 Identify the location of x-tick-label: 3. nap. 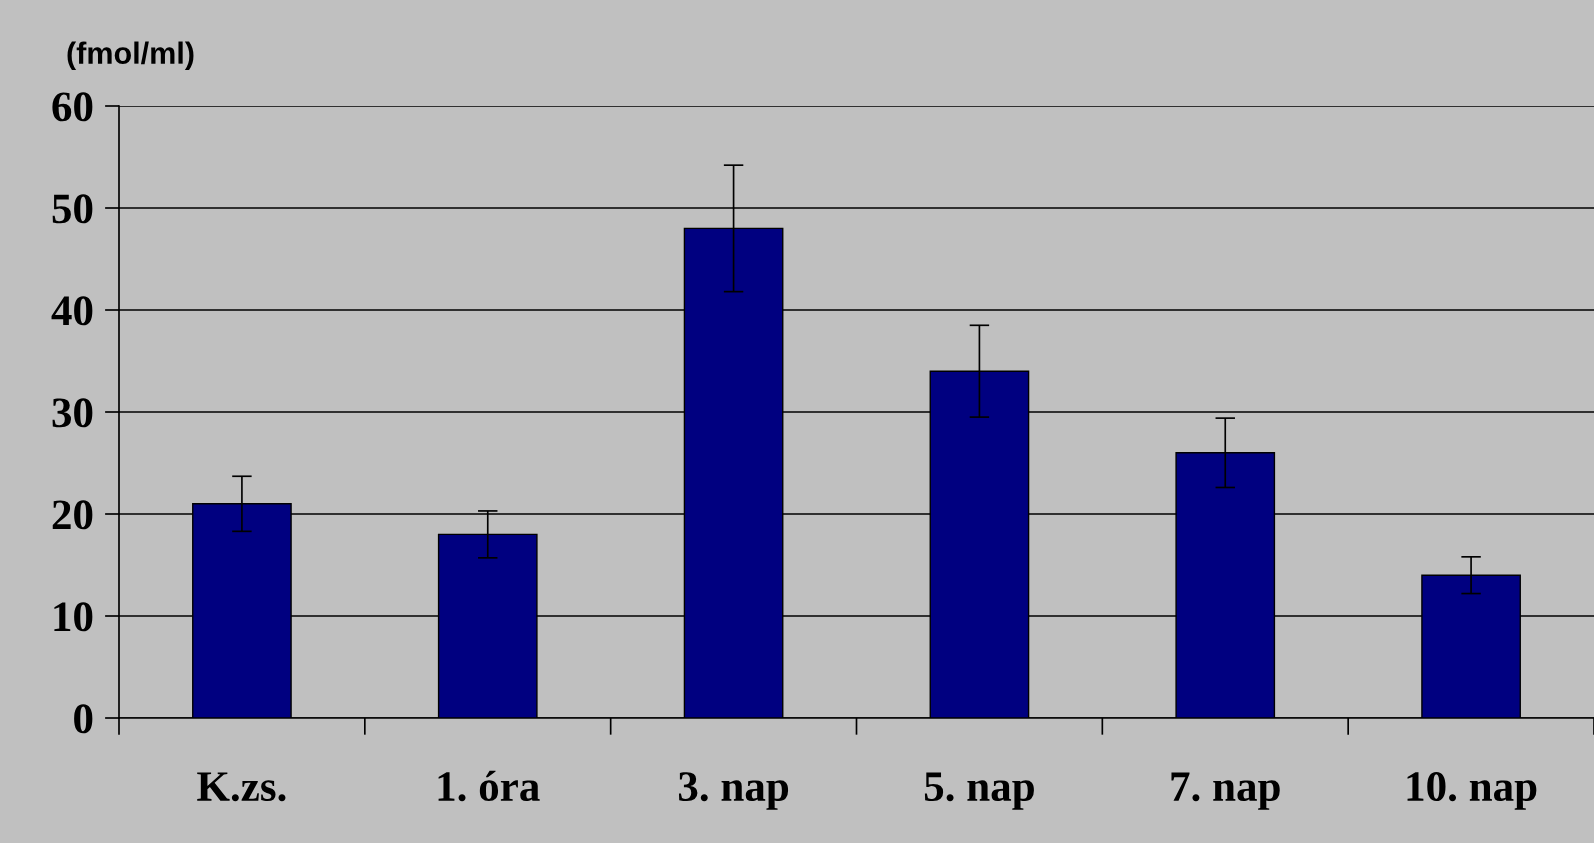
(733, 791).